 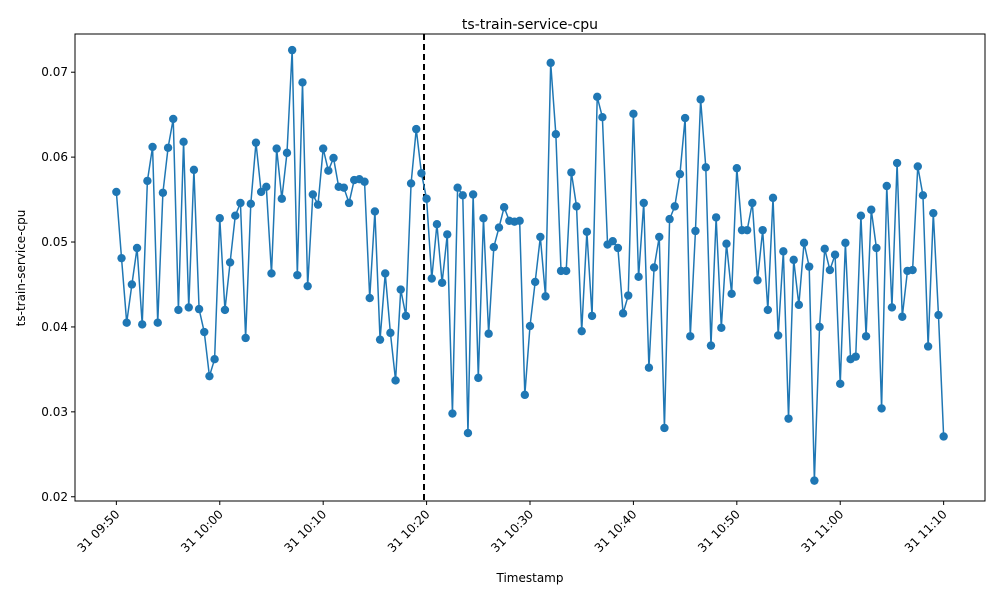 What do you see at coordinates (202, 531) in the screenshot?
I see `x-tick-label: 31 10:00` at bounding box center [202, 531].